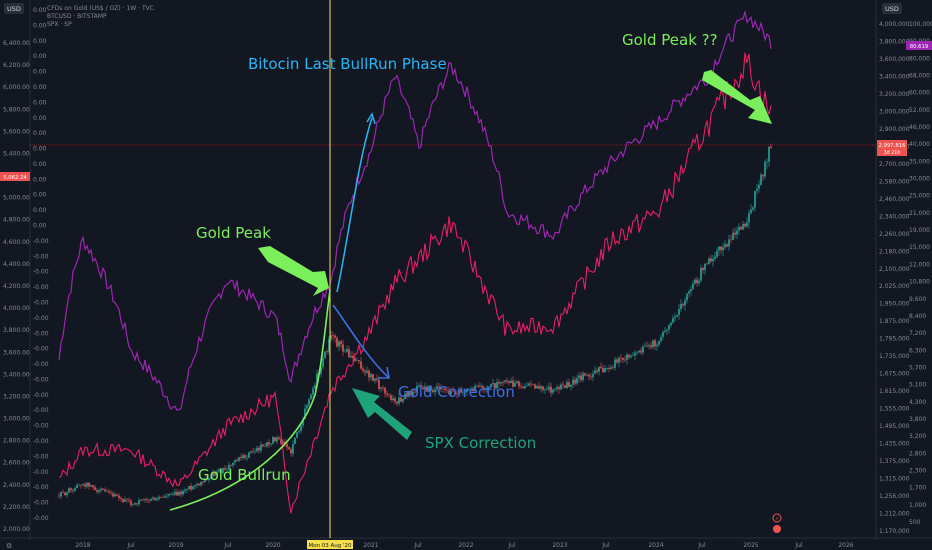  I want to click on axis-tick-label: 5,800.00, so click(16, 109).